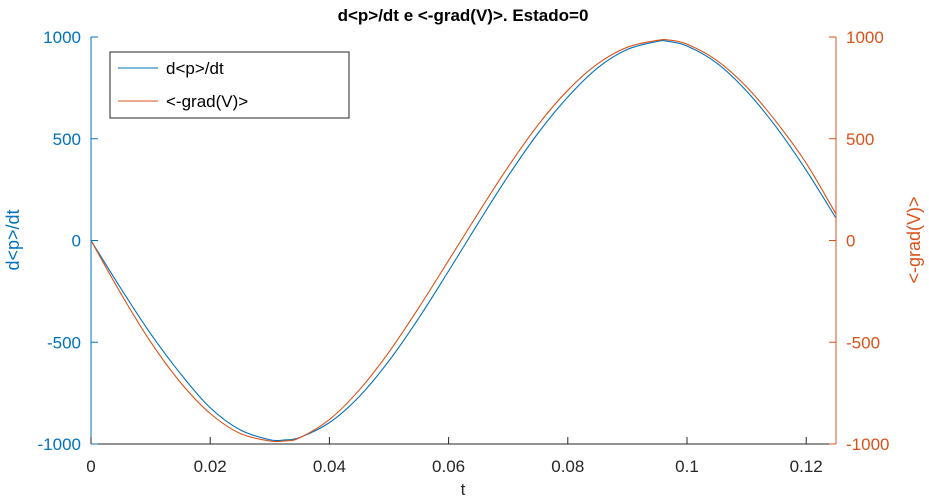 The width and height of the screenshot is (929, 501). Describe the element at coordinates (687, 466) in the screenshot. I see `x-tick-label: 0.1` at that location.